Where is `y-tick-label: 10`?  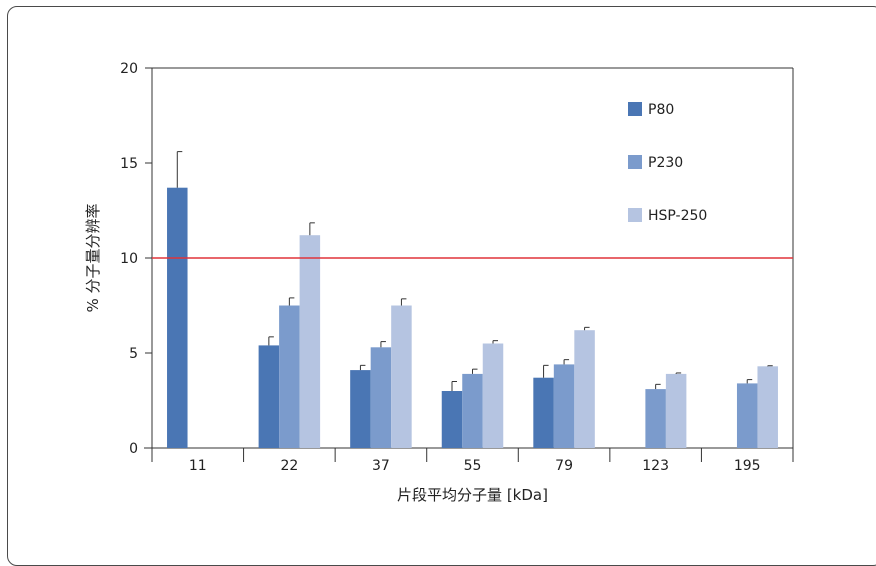
y-tick-label: 10 is located at coordinates (129, 259).